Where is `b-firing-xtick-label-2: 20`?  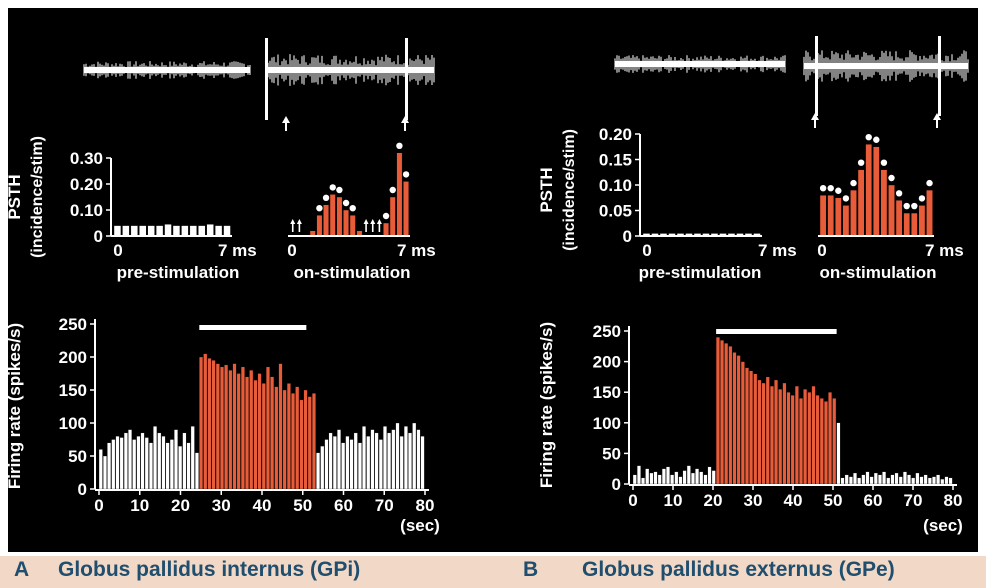
b-firing-xtick-label-2: 20 is located at coordinates (713, 500).